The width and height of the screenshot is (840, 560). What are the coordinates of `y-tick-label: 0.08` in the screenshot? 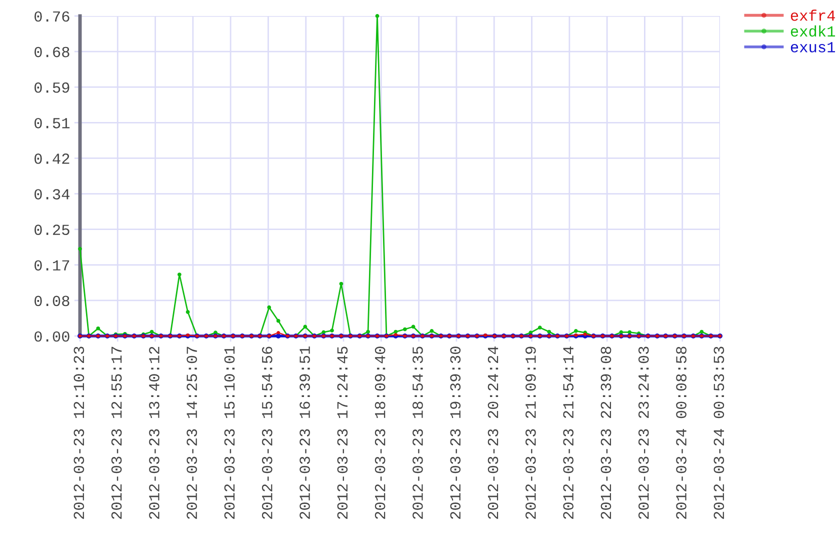 It's located at (52, 301).